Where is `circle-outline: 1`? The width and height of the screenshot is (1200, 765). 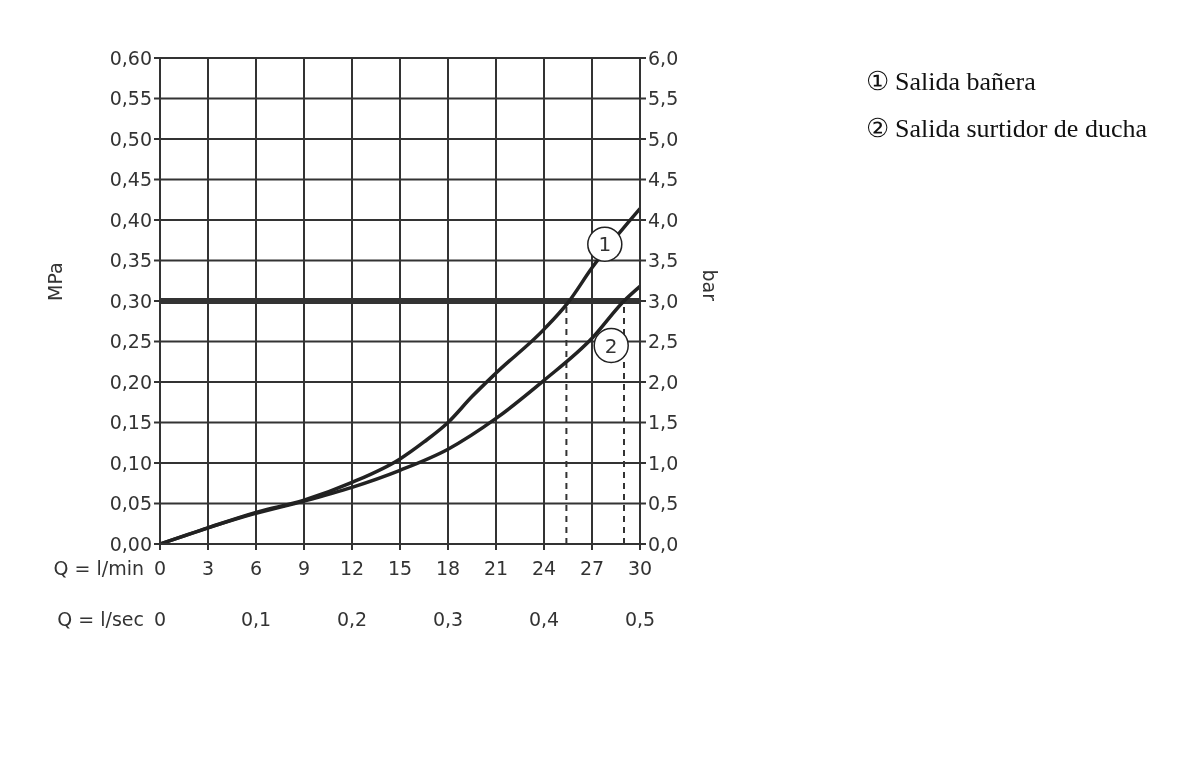
circle-outline: 1 is located at coordinates (605, 244).